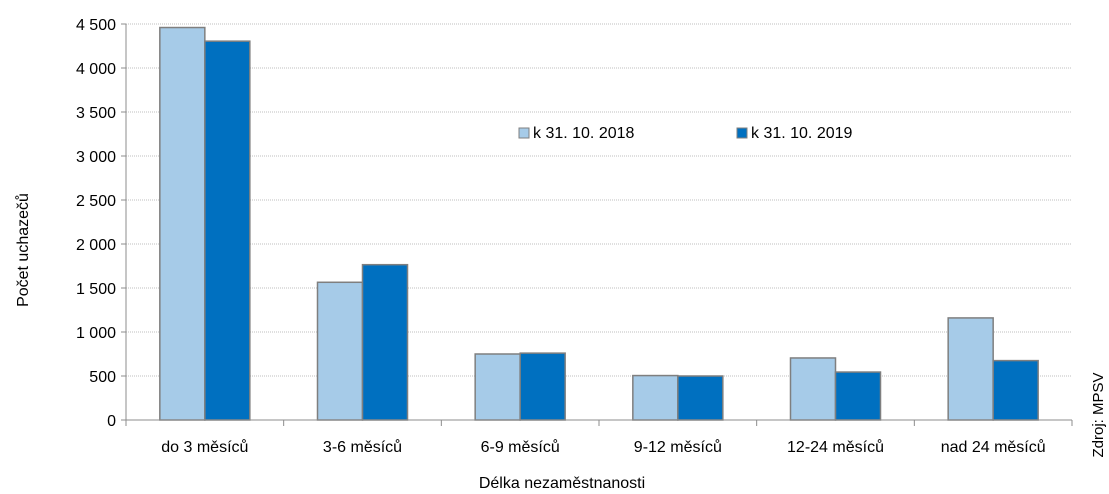 The height and width of the screenshot is (494, 1109). Describe the element at coordinates (524, 133) in the screenshot. I see `legend-swatch-2018` at that location.